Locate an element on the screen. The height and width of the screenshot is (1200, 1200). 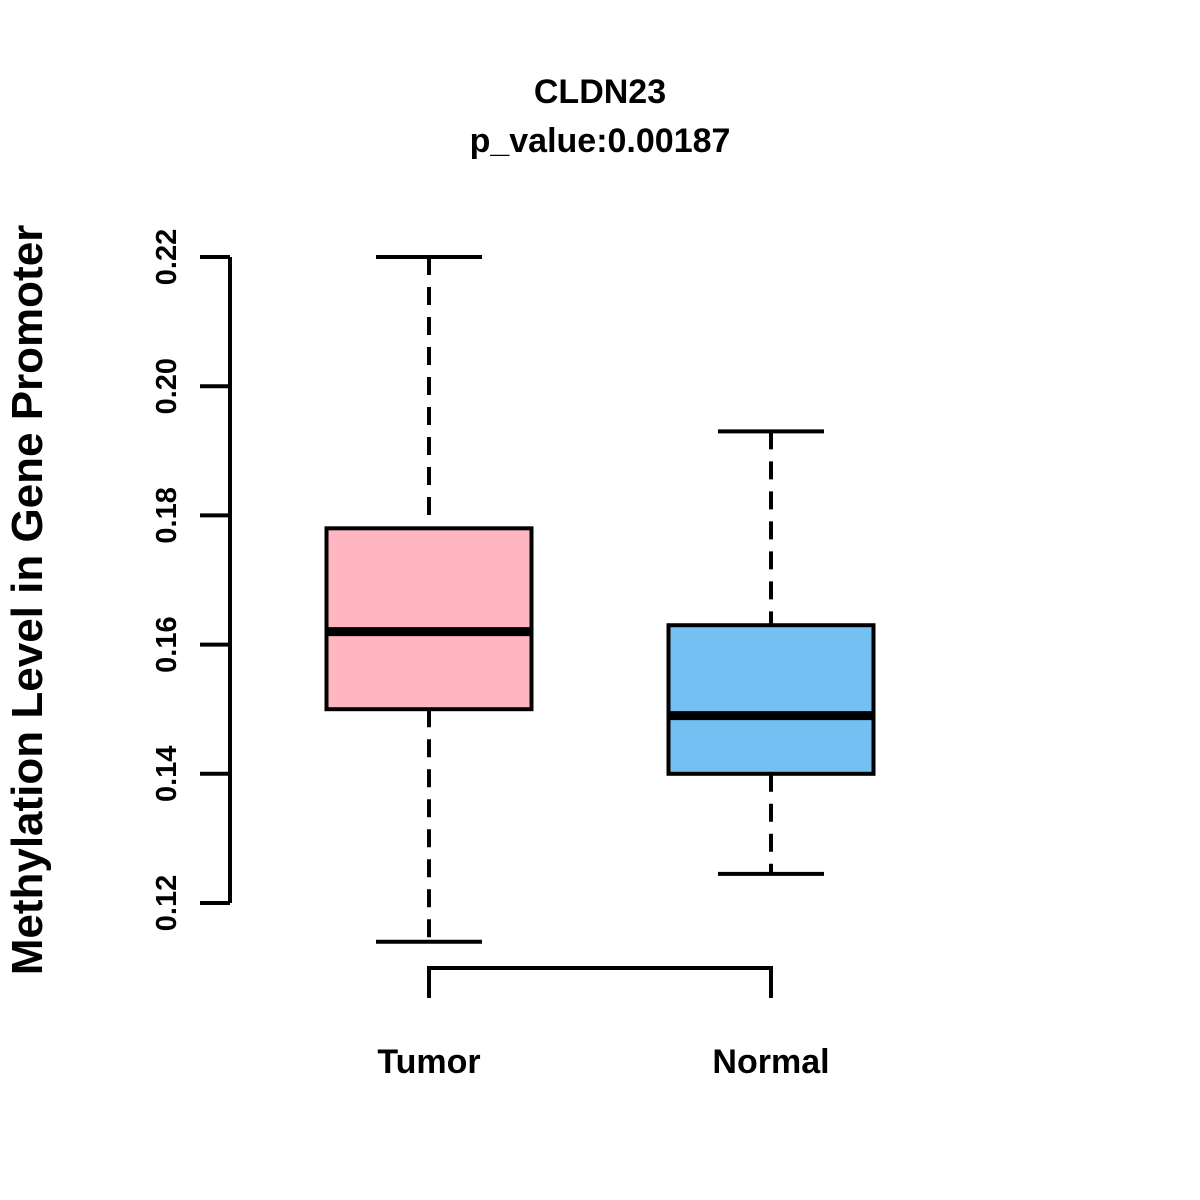
y-axis-tick-label: 0.22 is located at coordinates (167, 257).